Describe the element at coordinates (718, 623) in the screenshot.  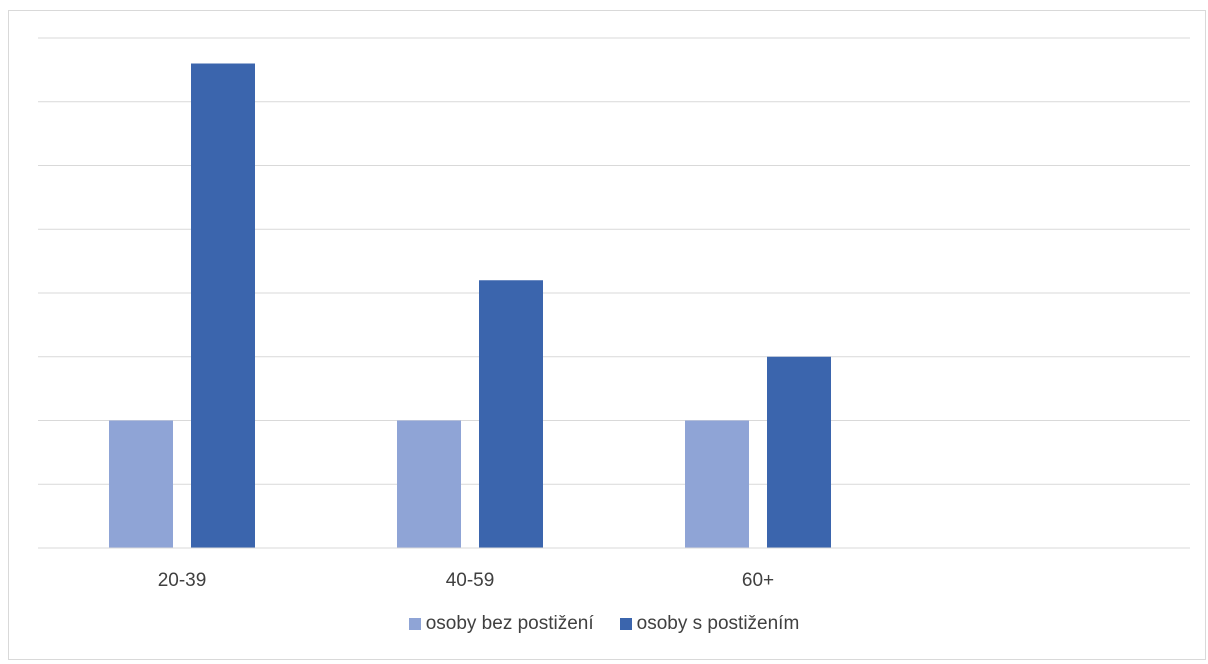
I see `legend-label: osoby s postižením` at that location.